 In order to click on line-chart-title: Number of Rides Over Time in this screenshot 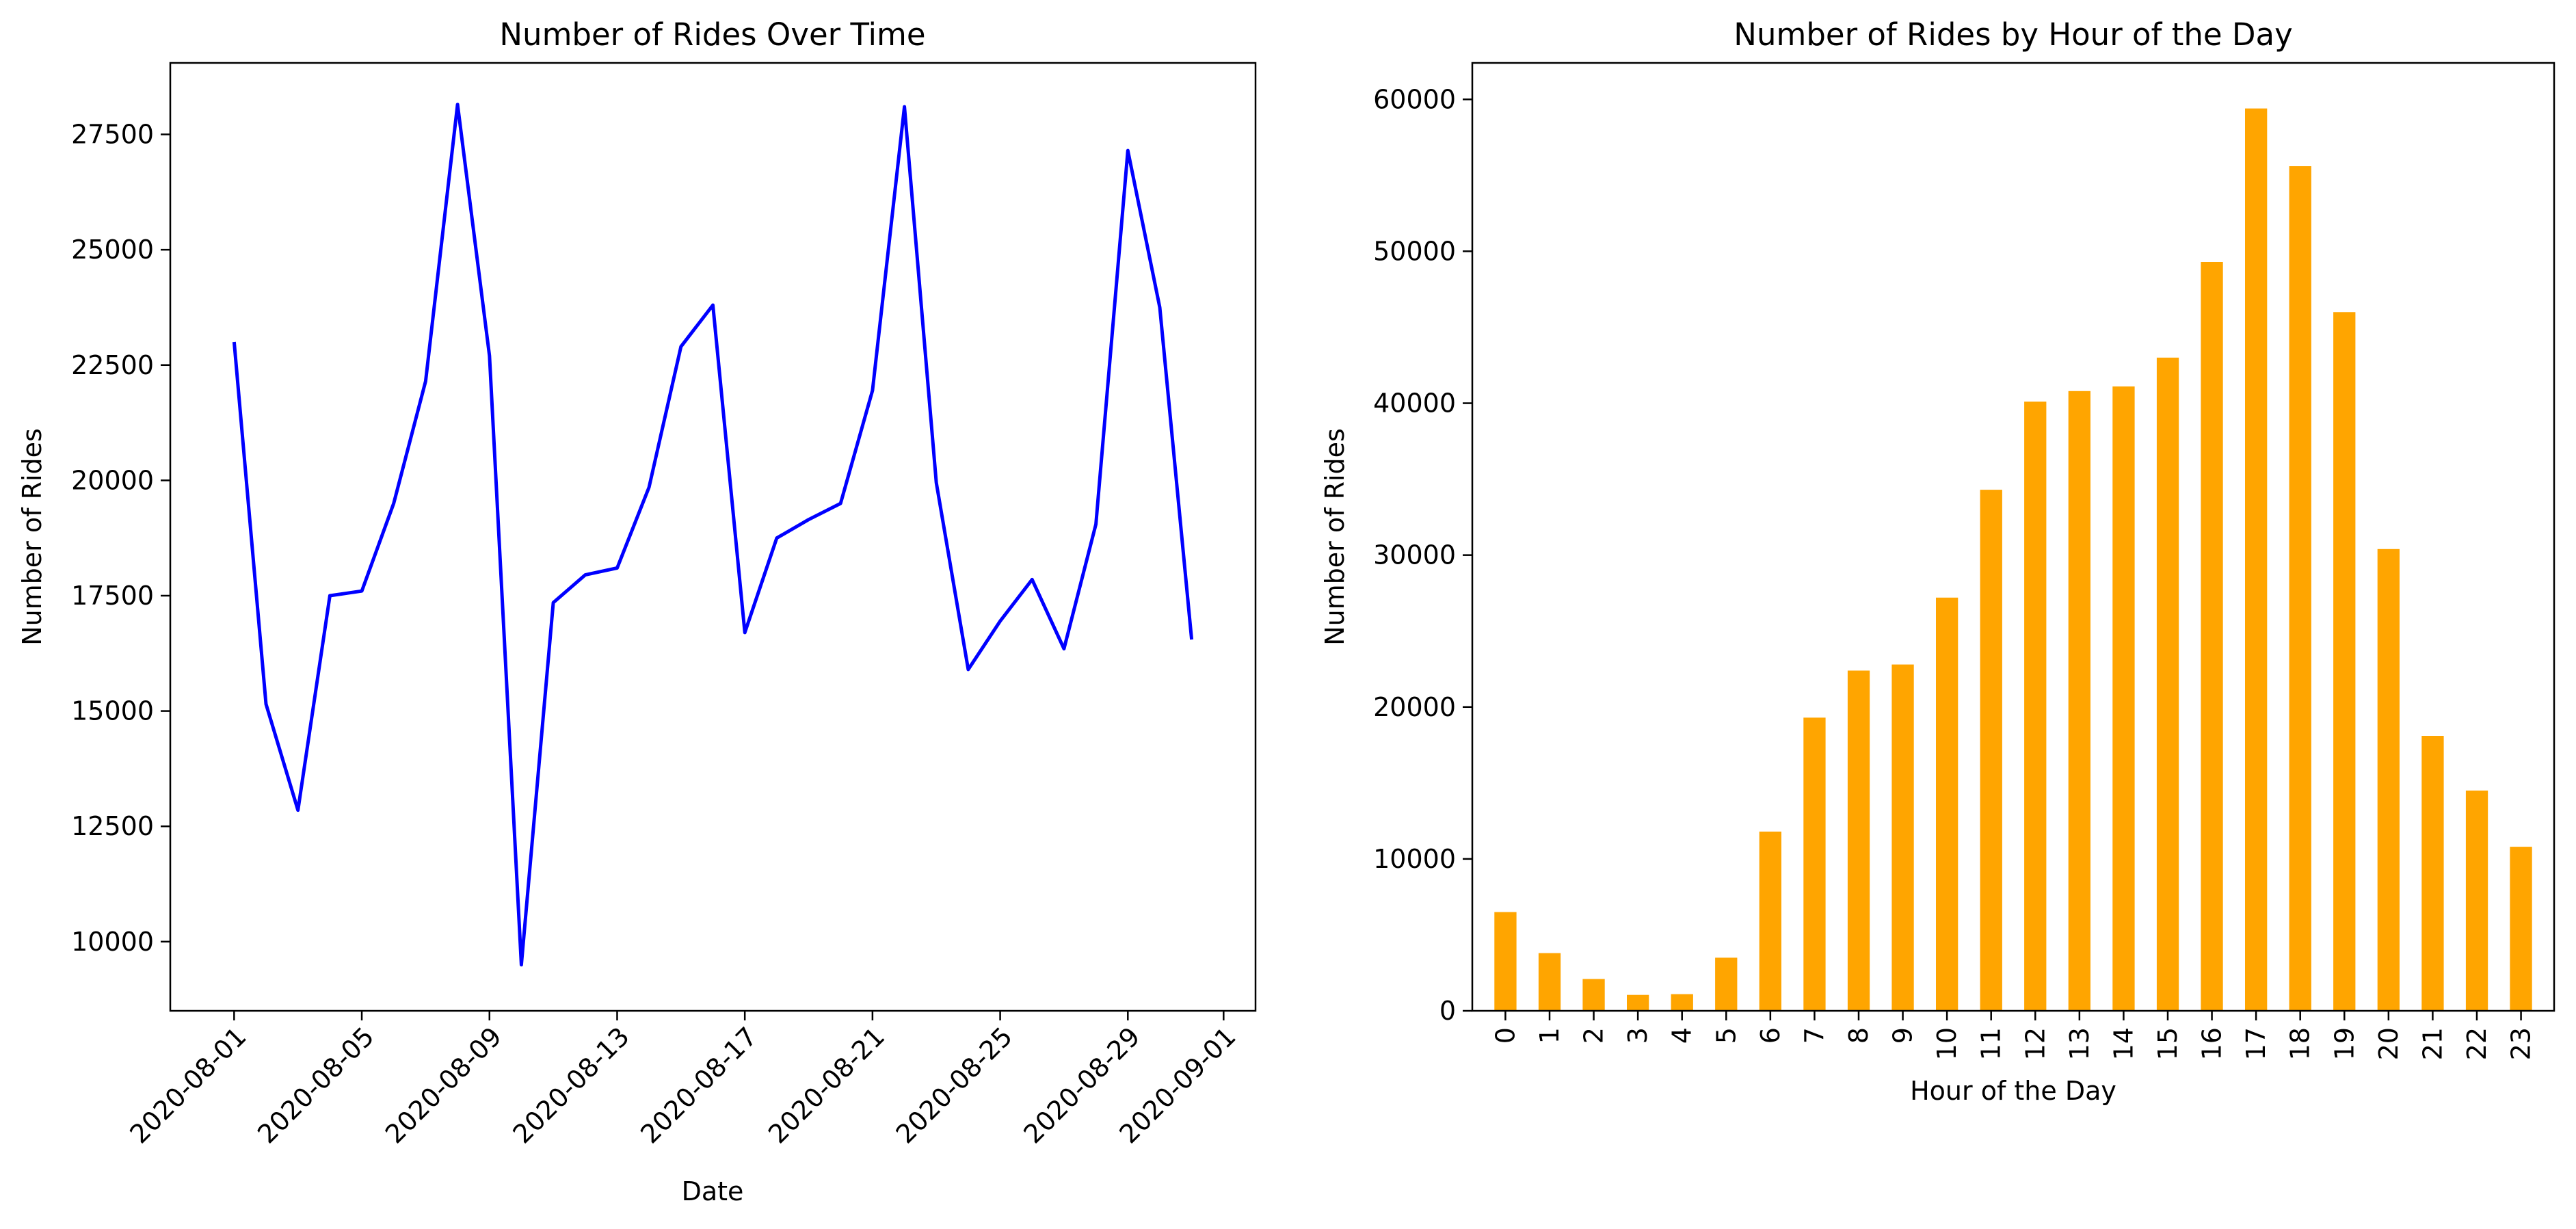, I will do `click(712, 34)`.